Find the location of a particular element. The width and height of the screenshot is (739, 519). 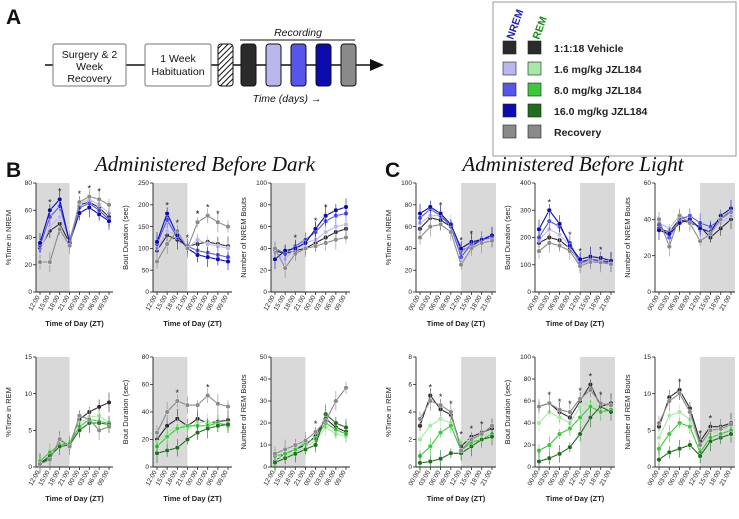

injection-day-block is located at coordinates (225, 65).